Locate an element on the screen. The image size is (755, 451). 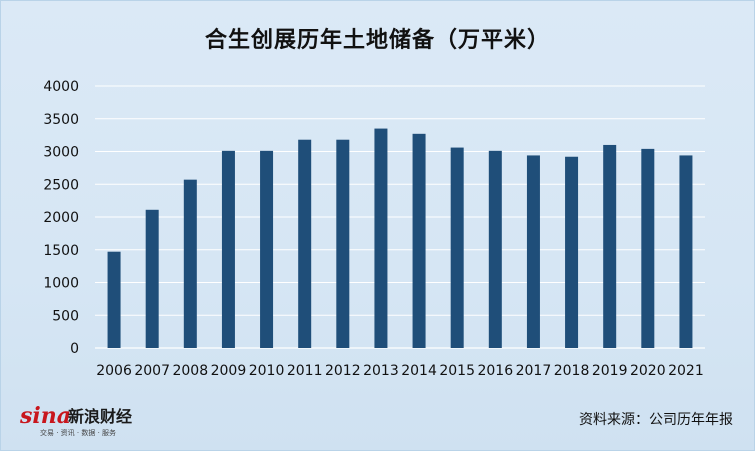
bar-2015 is located at coordinates (457, 247).